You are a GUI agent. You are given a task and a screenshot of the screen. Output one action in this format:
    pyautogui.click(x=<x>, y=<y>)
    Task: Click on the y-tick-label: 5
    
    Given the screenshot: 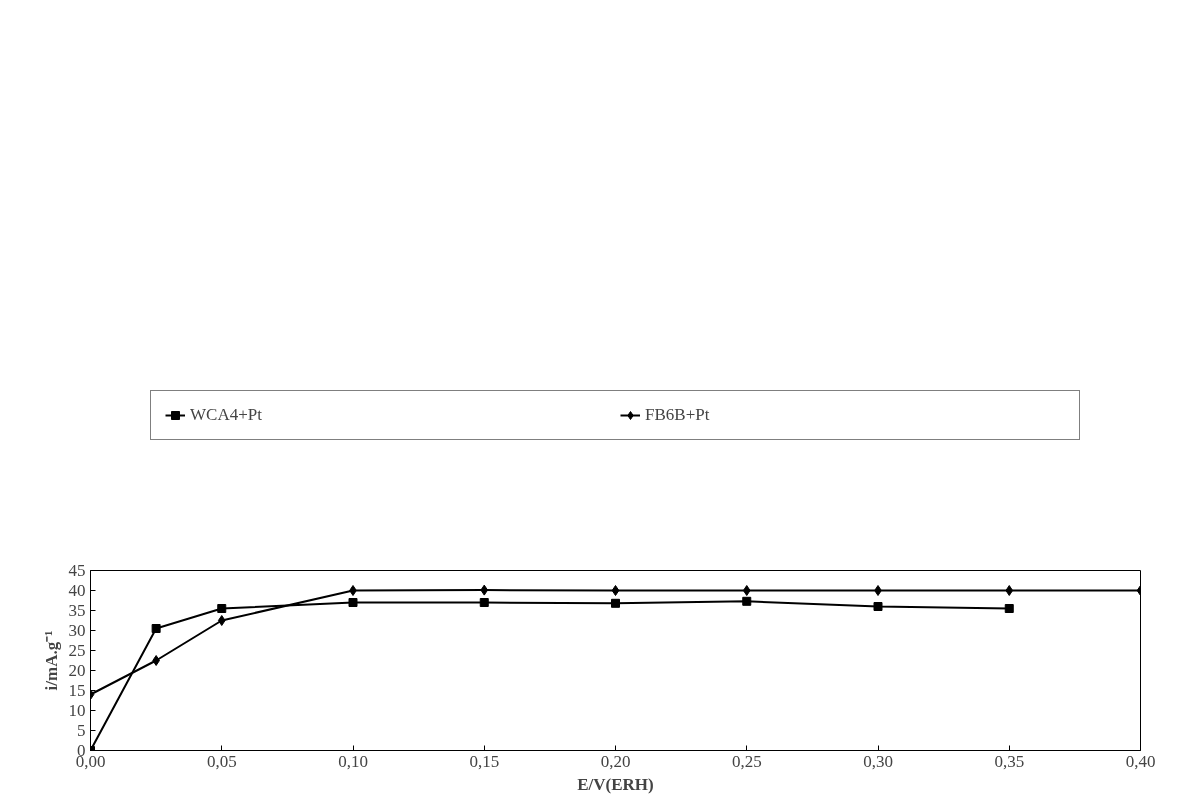 What is the action you would take?
    pyautogui.click(x=81, y=730)
    